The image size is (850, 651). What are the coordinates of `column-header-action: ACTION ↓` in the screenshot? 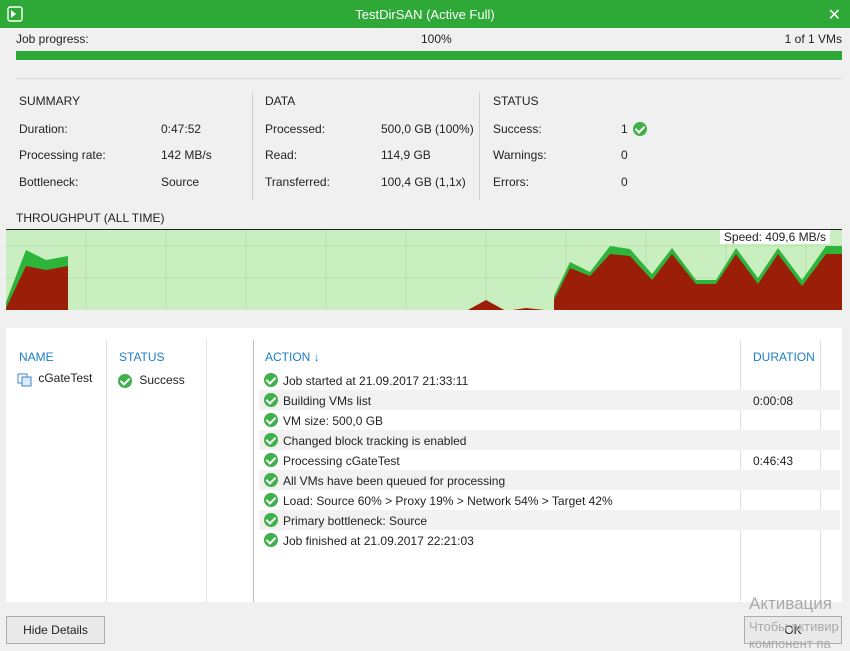 It's located at (292, 357).